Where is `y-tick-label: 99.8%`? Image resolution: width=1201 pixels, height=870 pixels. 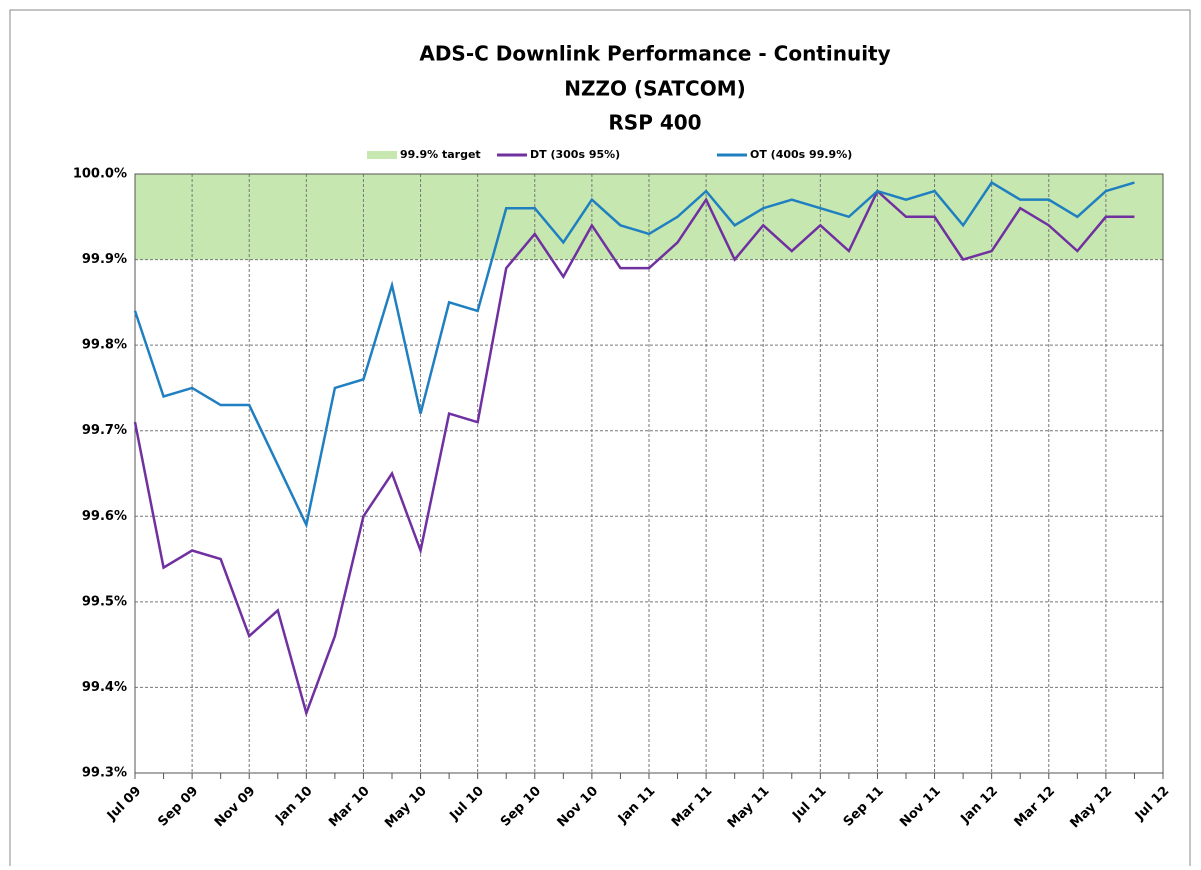 y-tick-label: 99.8% is located at coordinates (104, 345).